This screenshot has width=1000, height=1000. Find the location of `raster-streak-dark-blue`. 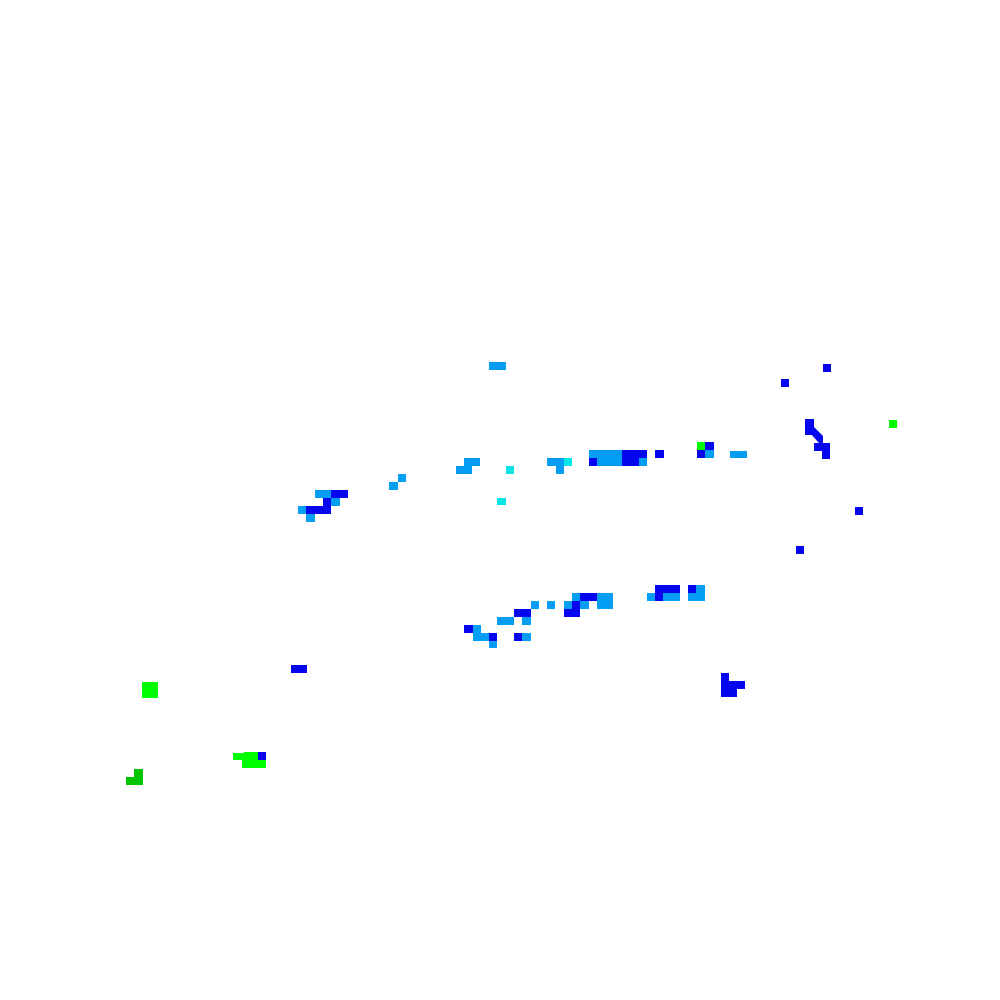

raster-streak-dark-blue is located at coordinates (816, 435).